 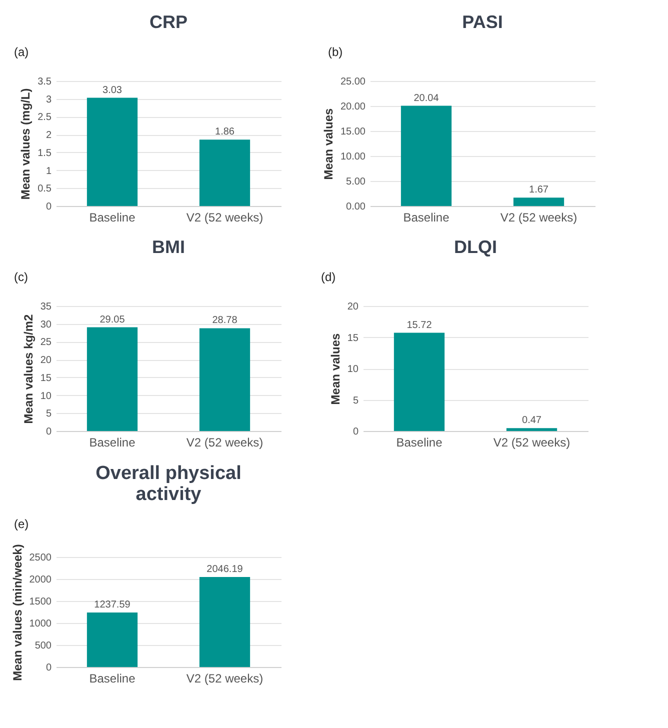 I want to click on y-tick-label: 1500, so click(x=40, y=602).